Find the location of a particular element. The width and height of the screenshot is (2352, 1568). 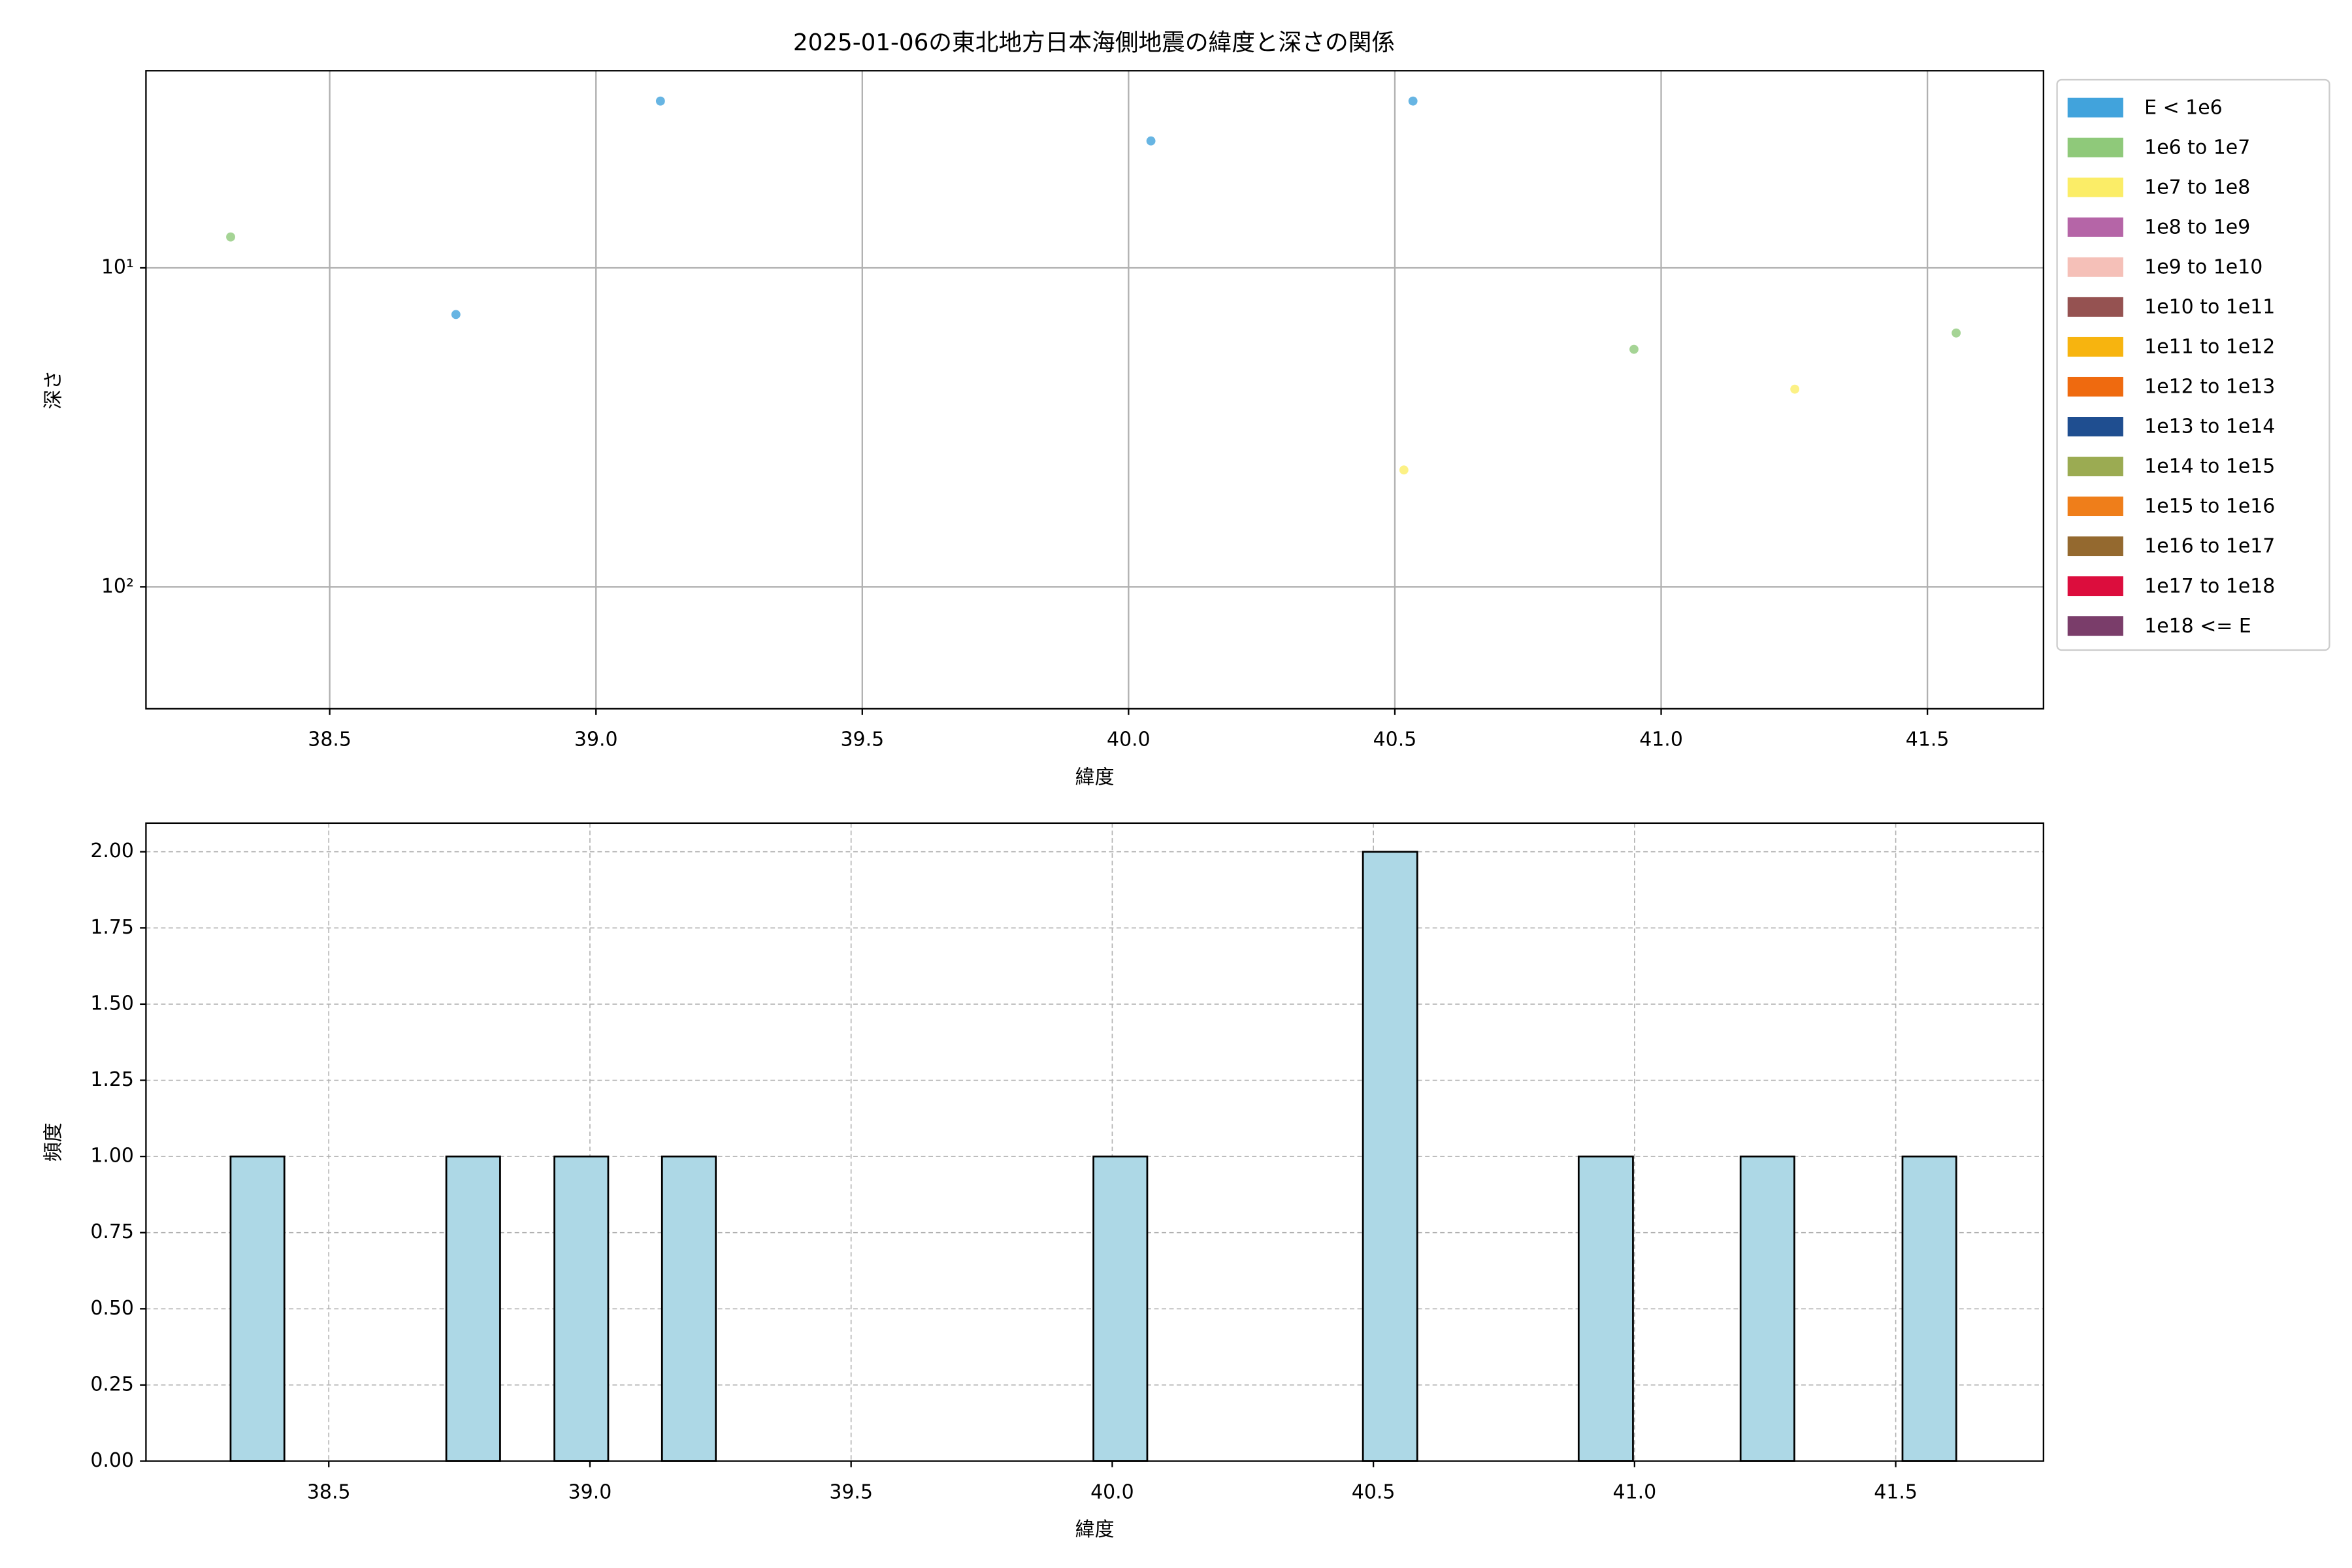

legend-label: 1e10 to 1e11 is located at coordinates (2209, 307).